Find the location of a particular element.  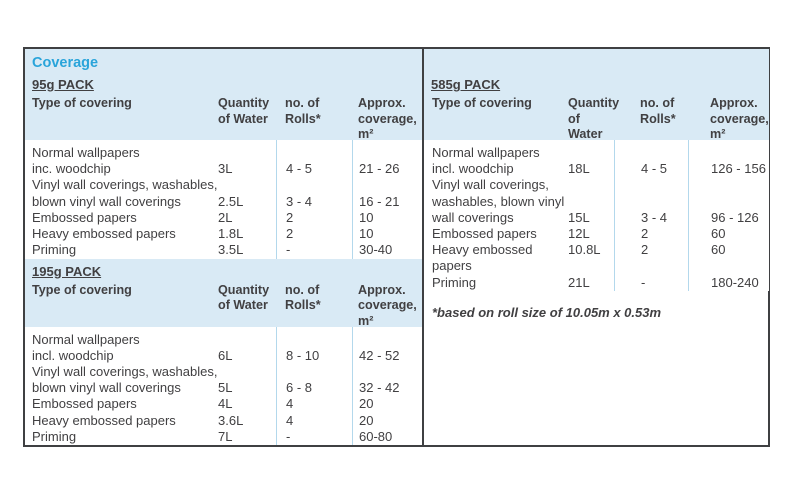

cell-water: 1.8L is located at coordinates (231, 234).